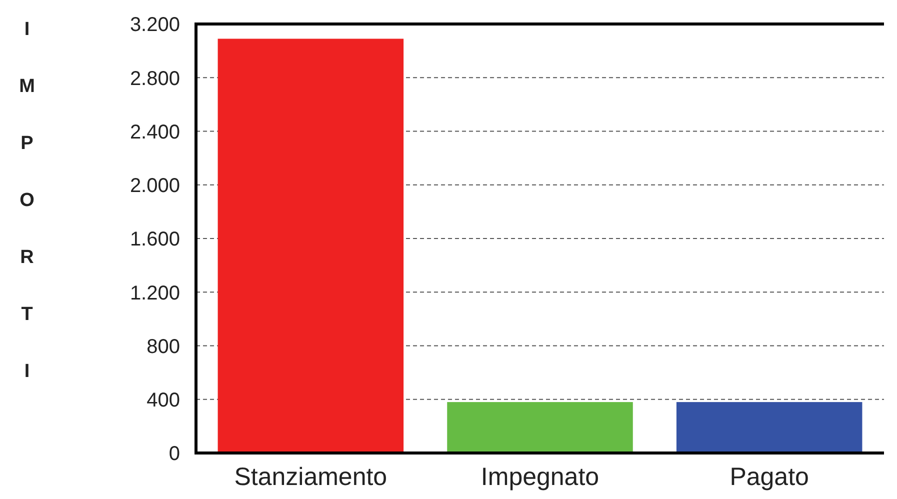 The image size is (897, 499). I want to click on x-tick-label: Impegnato, so click(540, 477).